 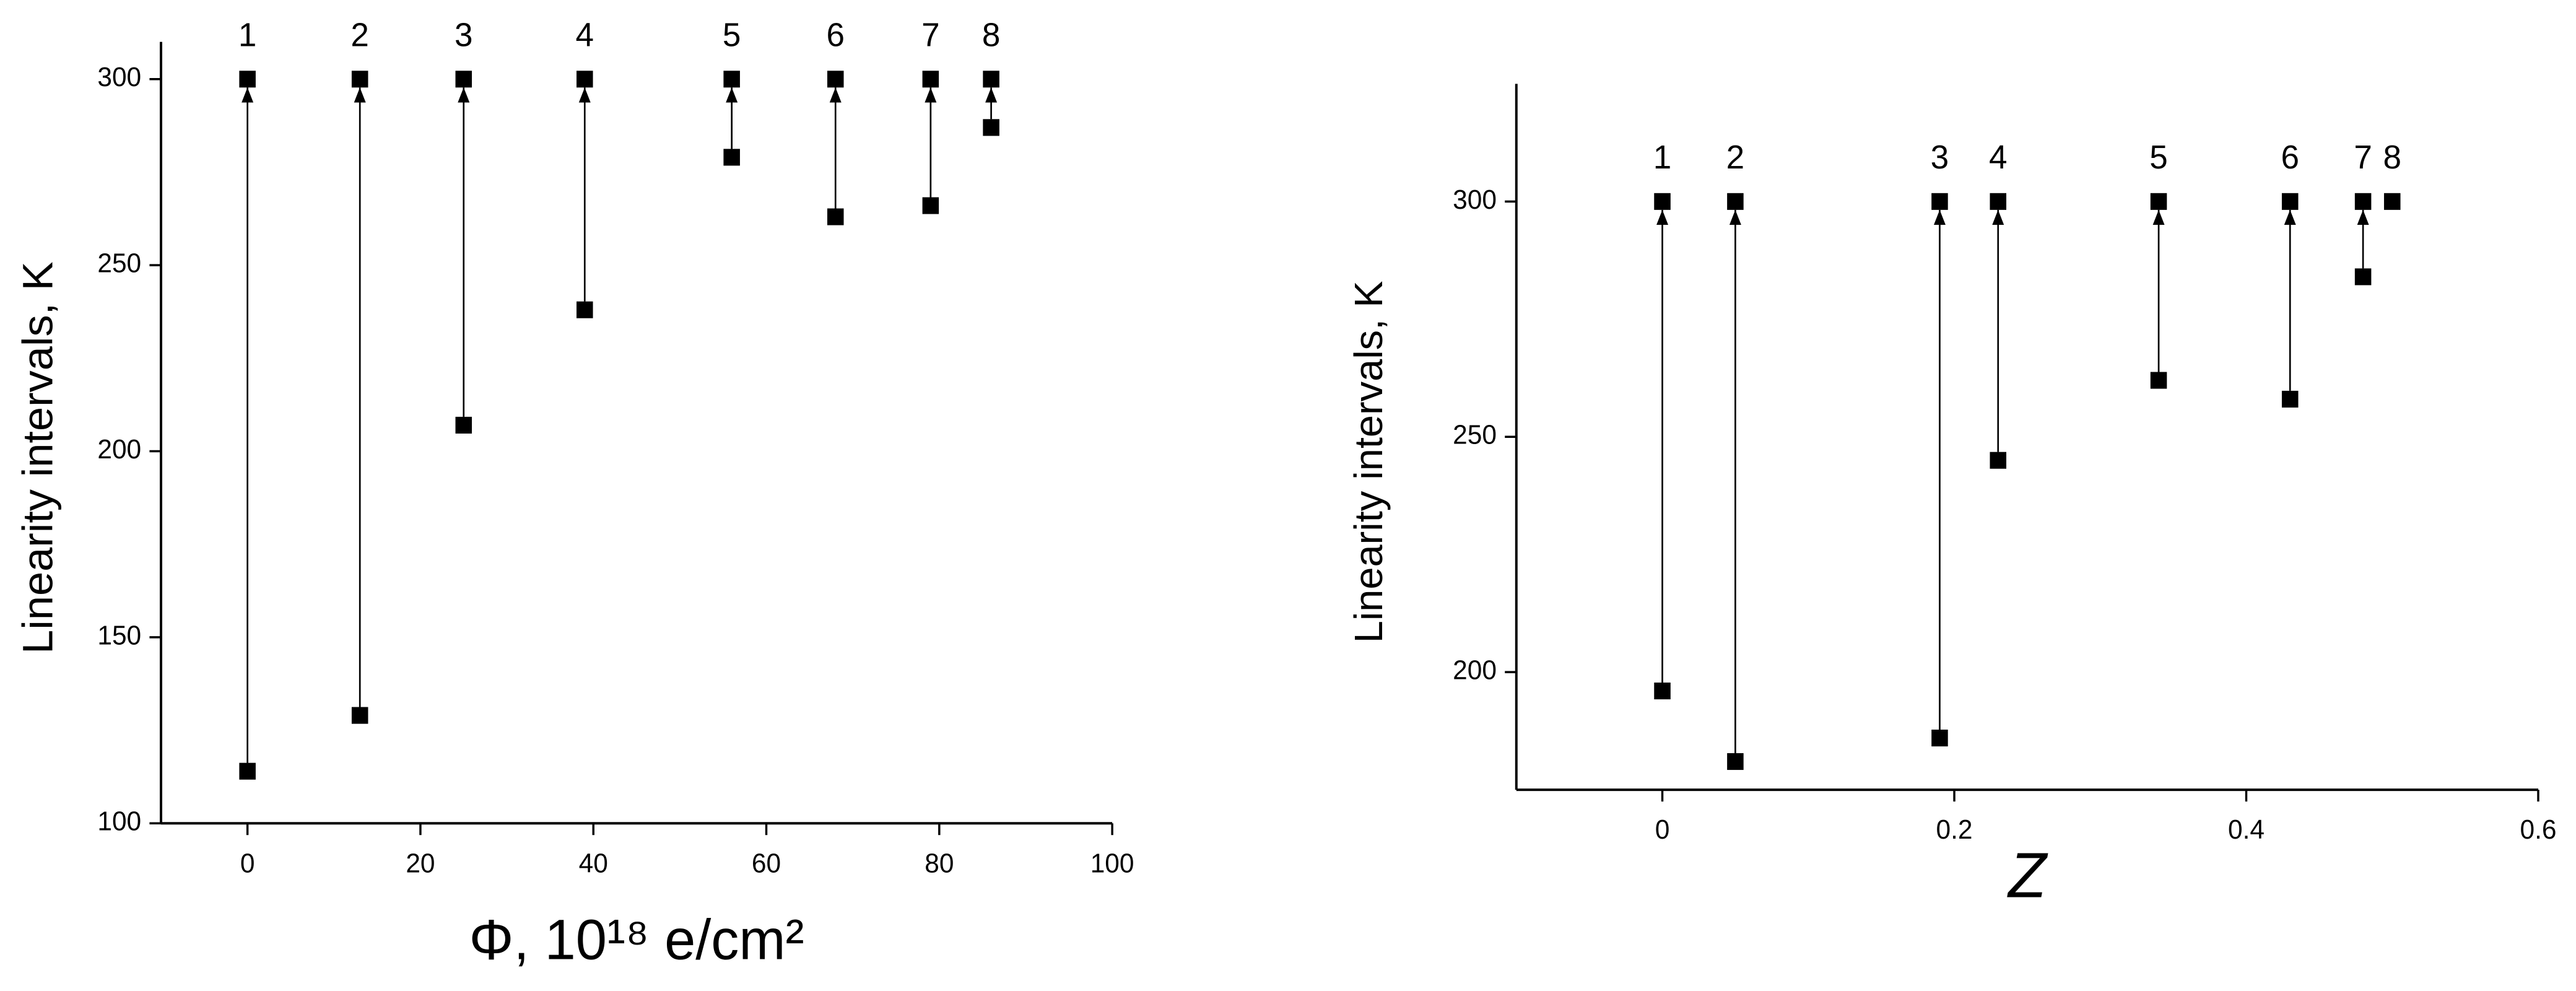 What do you see at coordinates (2538, 830) in the screenshot?
I see `x-tick-label: 0.6` at bounding box center [2538, 830].